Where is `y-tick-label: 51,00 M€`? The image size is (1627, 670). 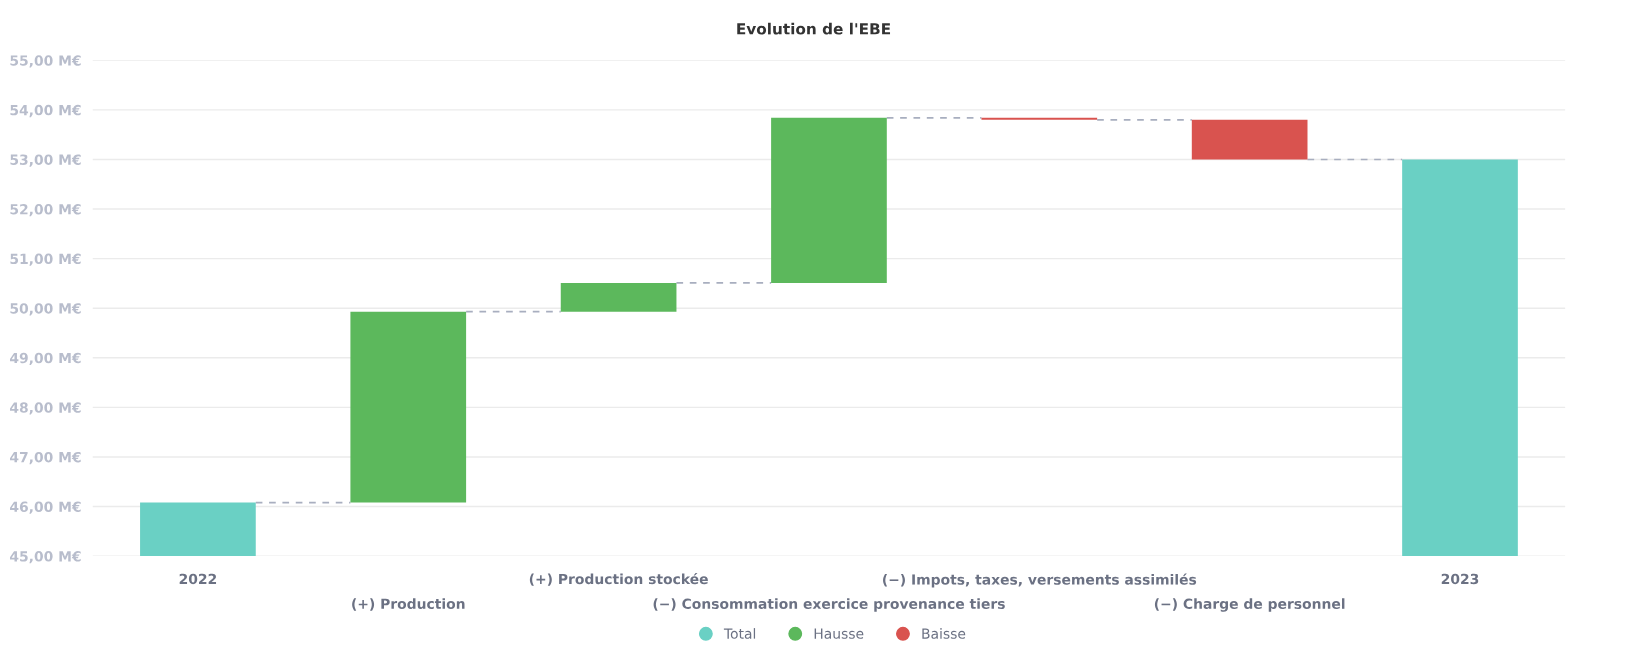
y-tick-label: 51,00 M€ is located at coordinates (45, 259).